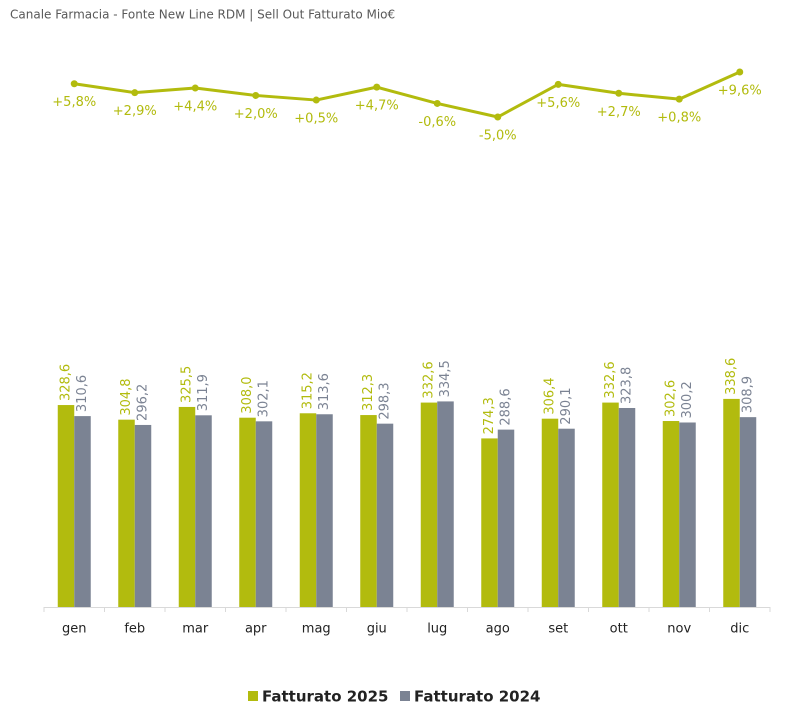  Describe the element at coordinates (407, 94) in the screenshot. I see `line` at that location.